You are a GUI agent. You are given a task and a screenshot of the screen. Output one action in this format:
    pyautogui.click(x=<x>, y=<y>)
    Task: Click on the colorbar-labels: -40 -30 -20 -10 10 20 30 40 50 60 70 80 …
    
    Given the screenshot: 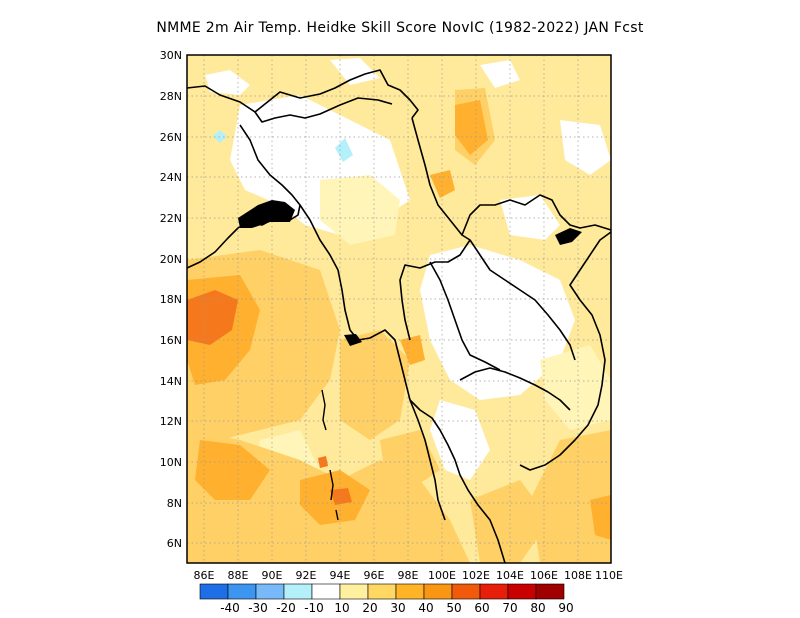 What is the action you would take?
    pyautogui.click(x=396, y=608)
    